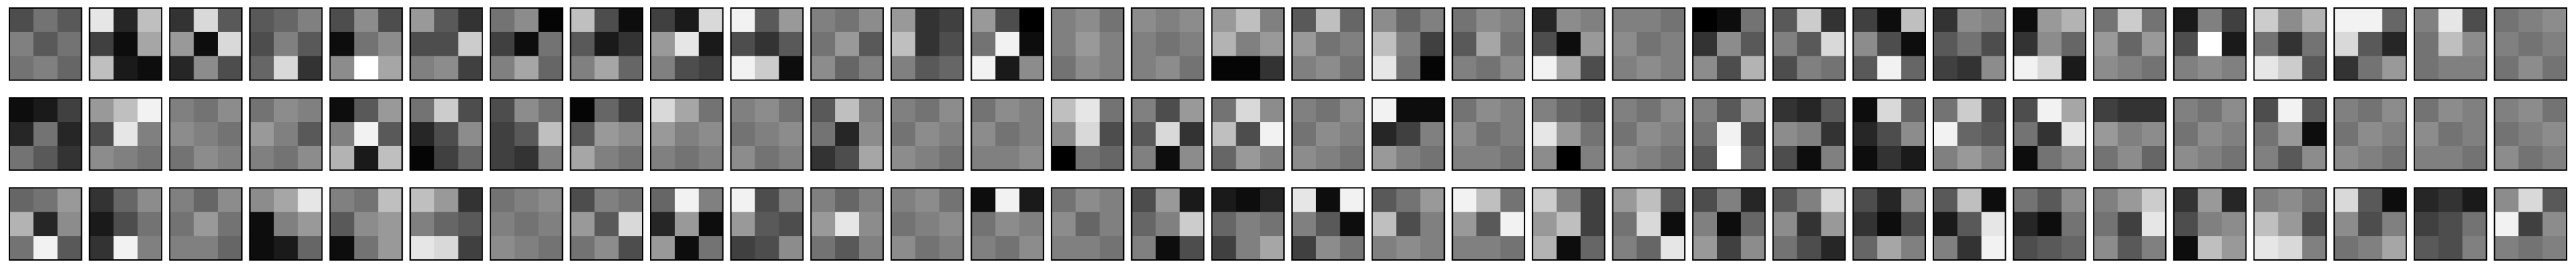  I want to click on filter-tile-r1-c19, so click(1488, 44).